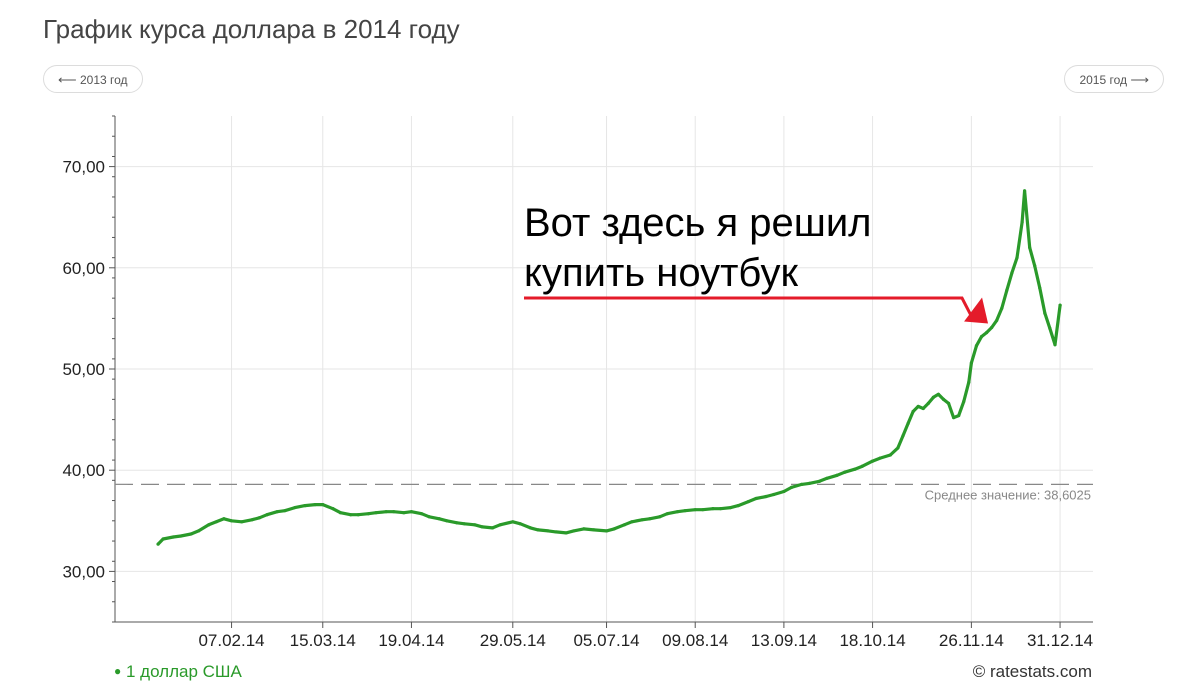 Image resolution: width=1200 pixels, height=697 pixels. Describe the element at coordinates (749, 307) in the screenshot. I see `annotation-arrow-line` at that location.